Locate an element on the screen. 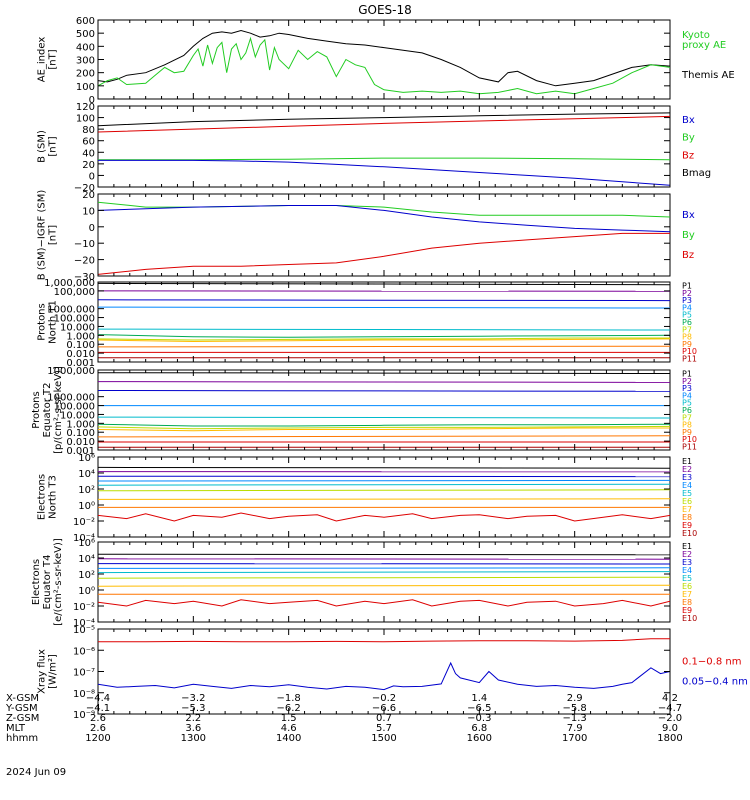 The height and width of the screenshot is (800, 750). legend-entry: P3 is located at coordinates (687, 388).